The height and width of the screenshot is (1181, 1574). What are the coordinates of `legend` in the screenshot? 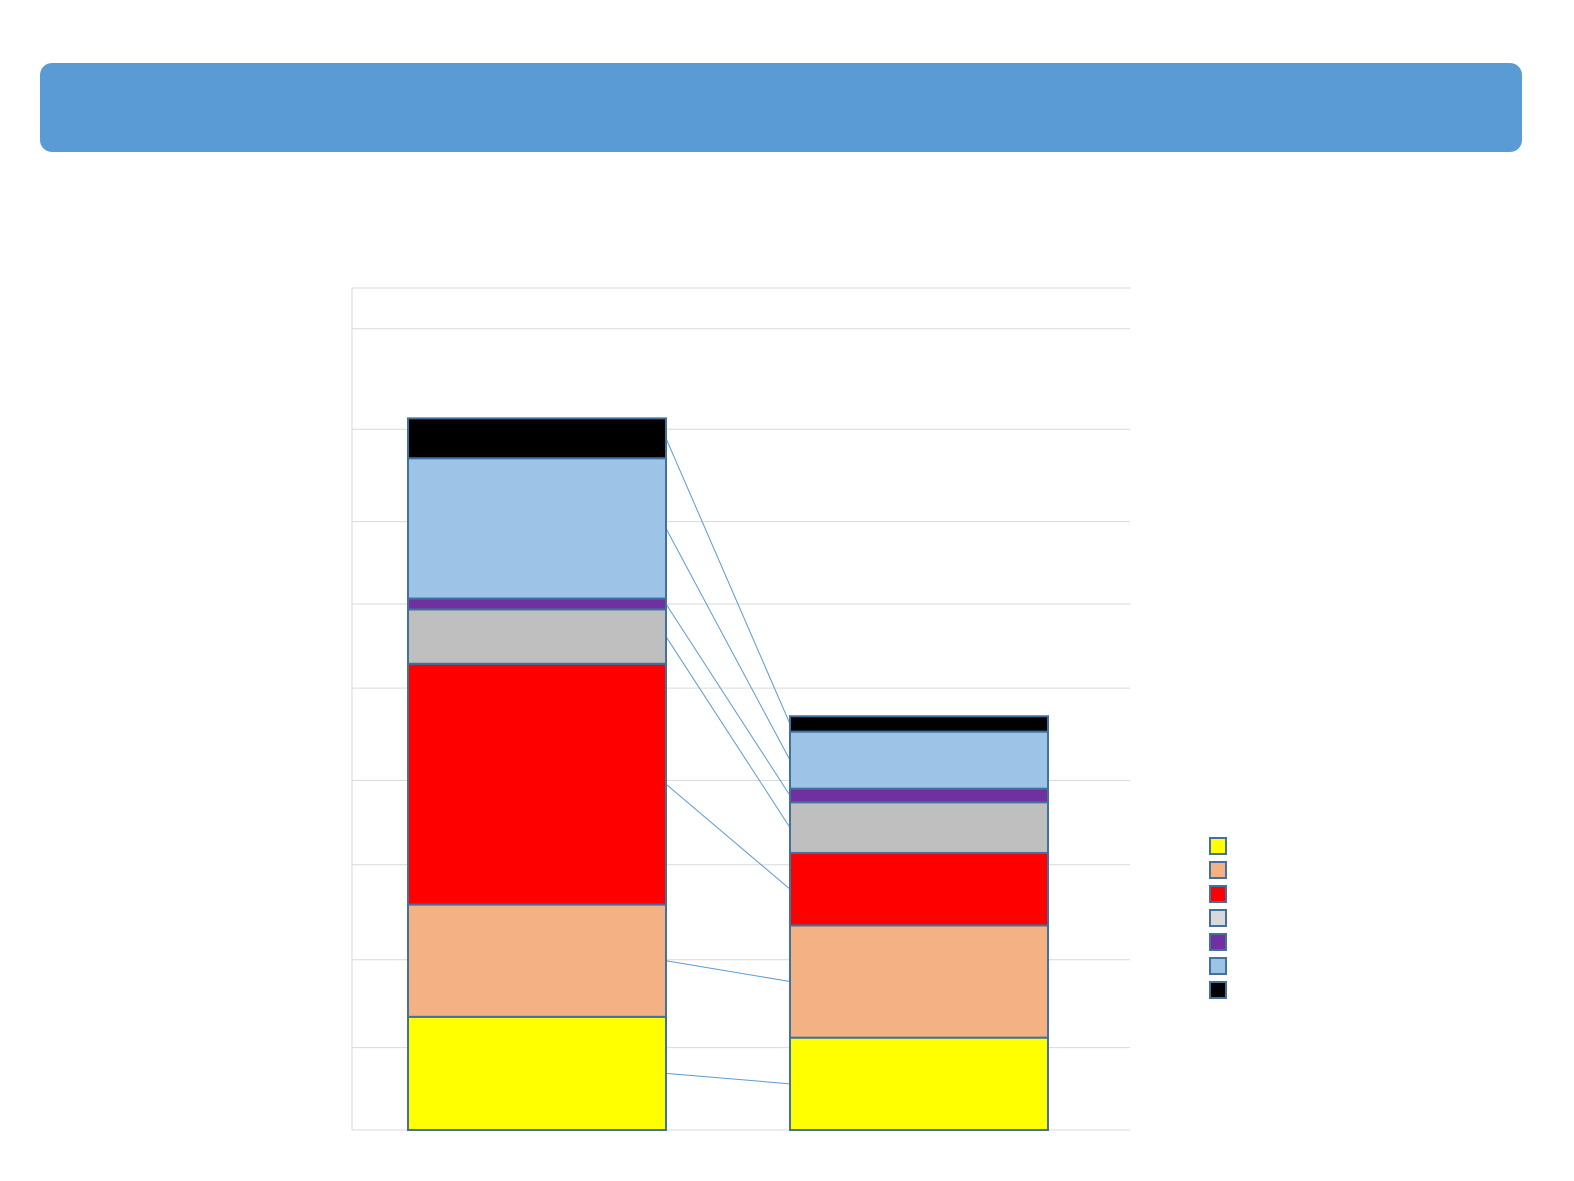 It's located at (1218, 918).